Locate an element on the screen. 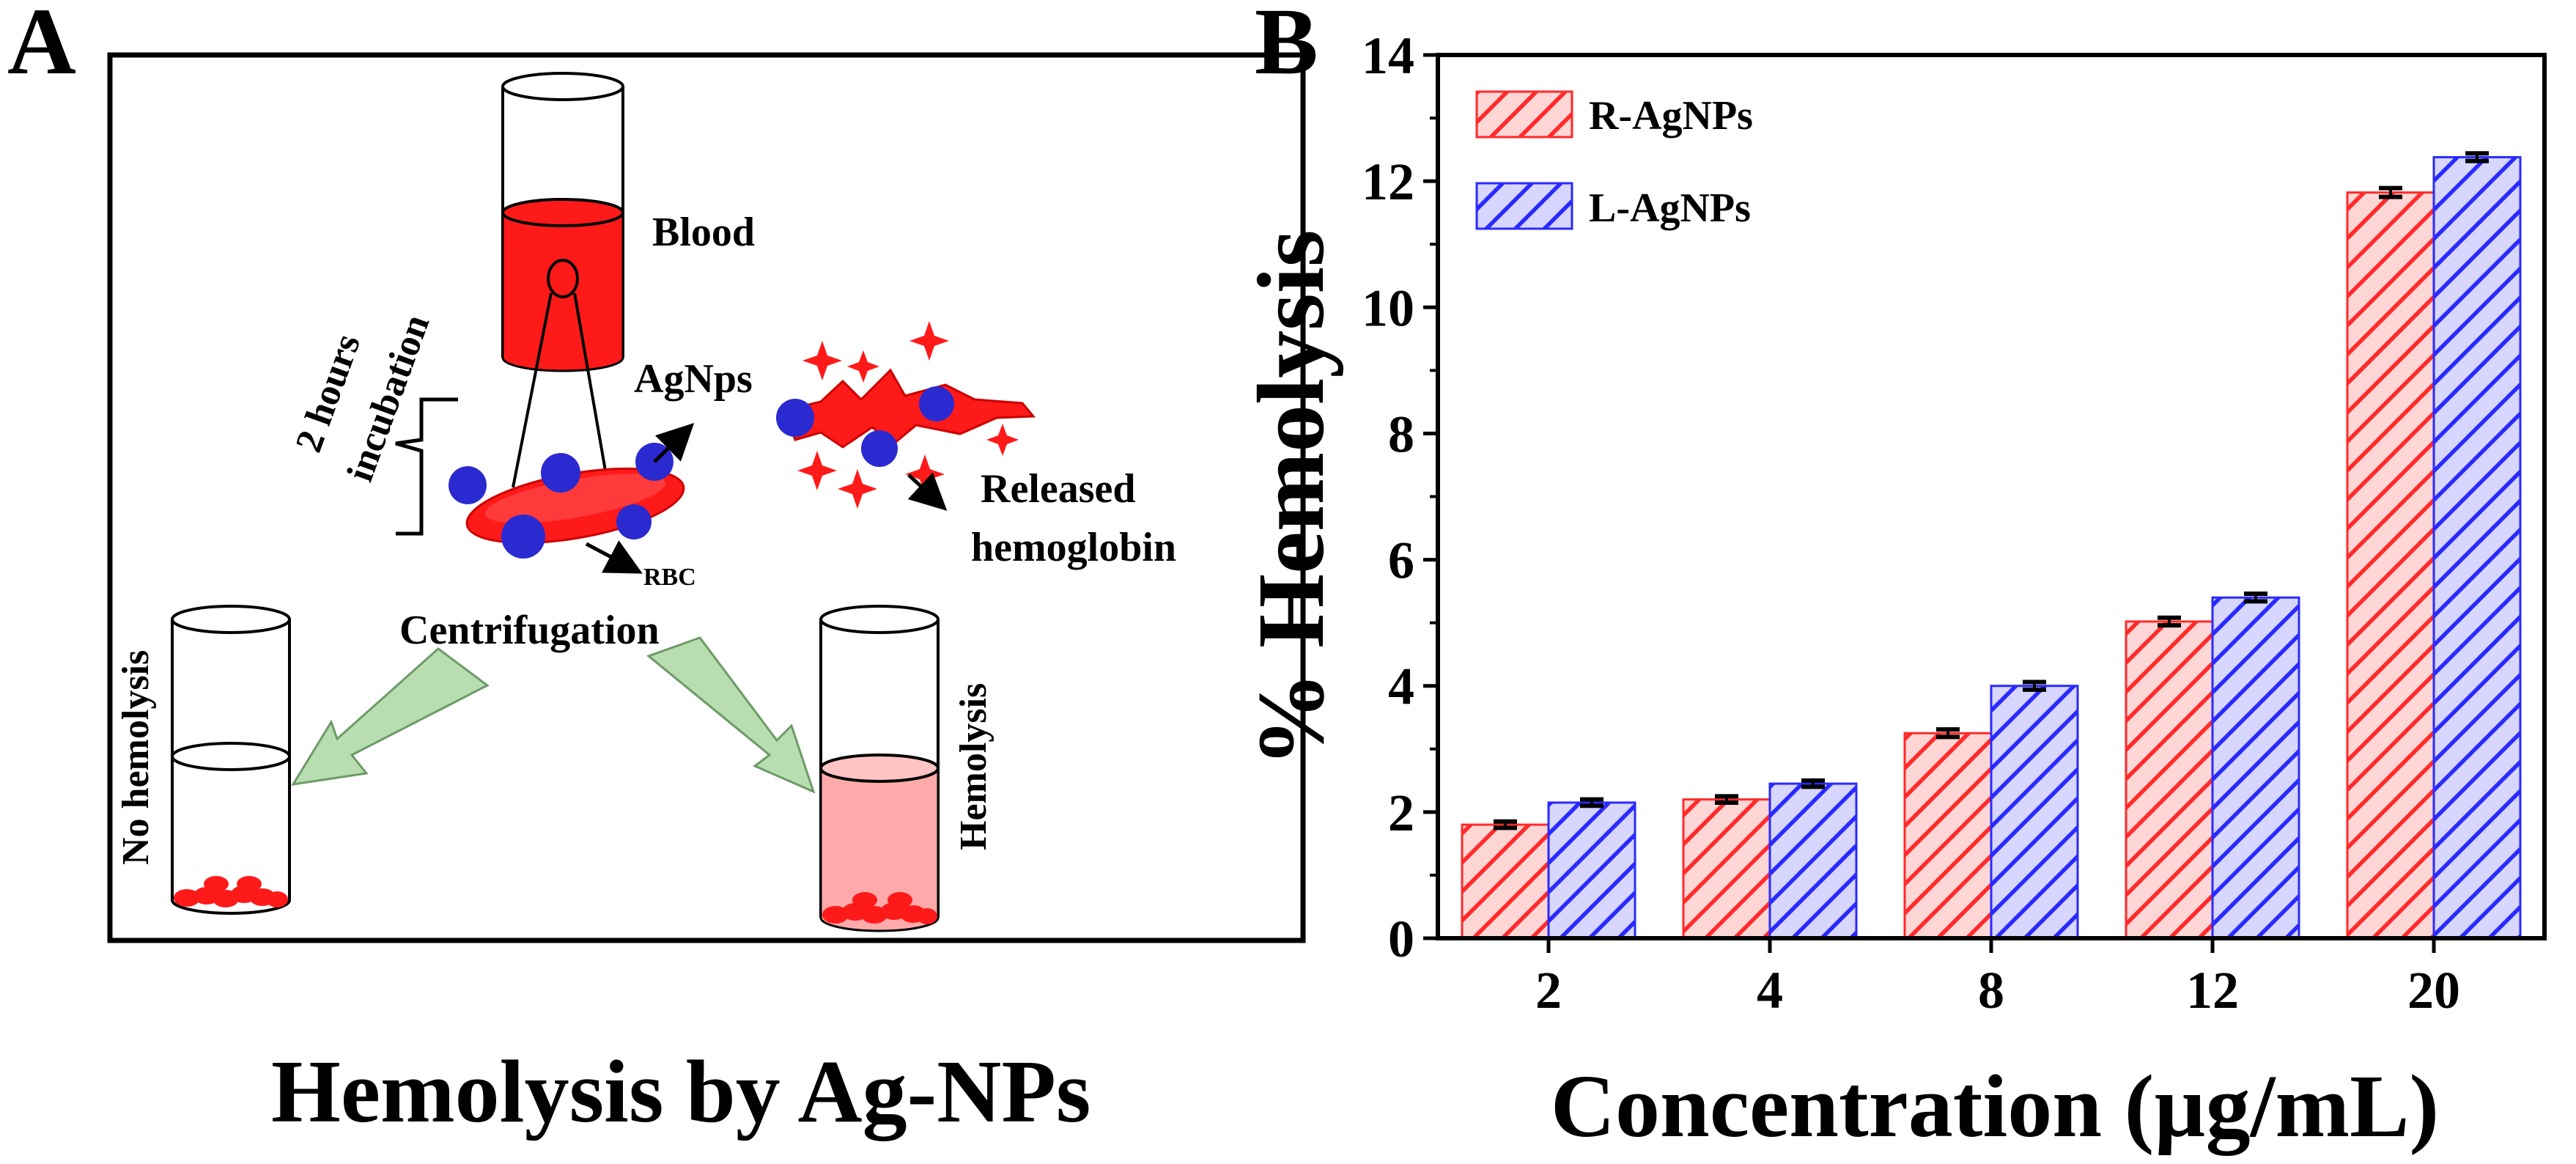 The image size is (2576, 1164). agnps-arrow is located at coordinates (674, 443).